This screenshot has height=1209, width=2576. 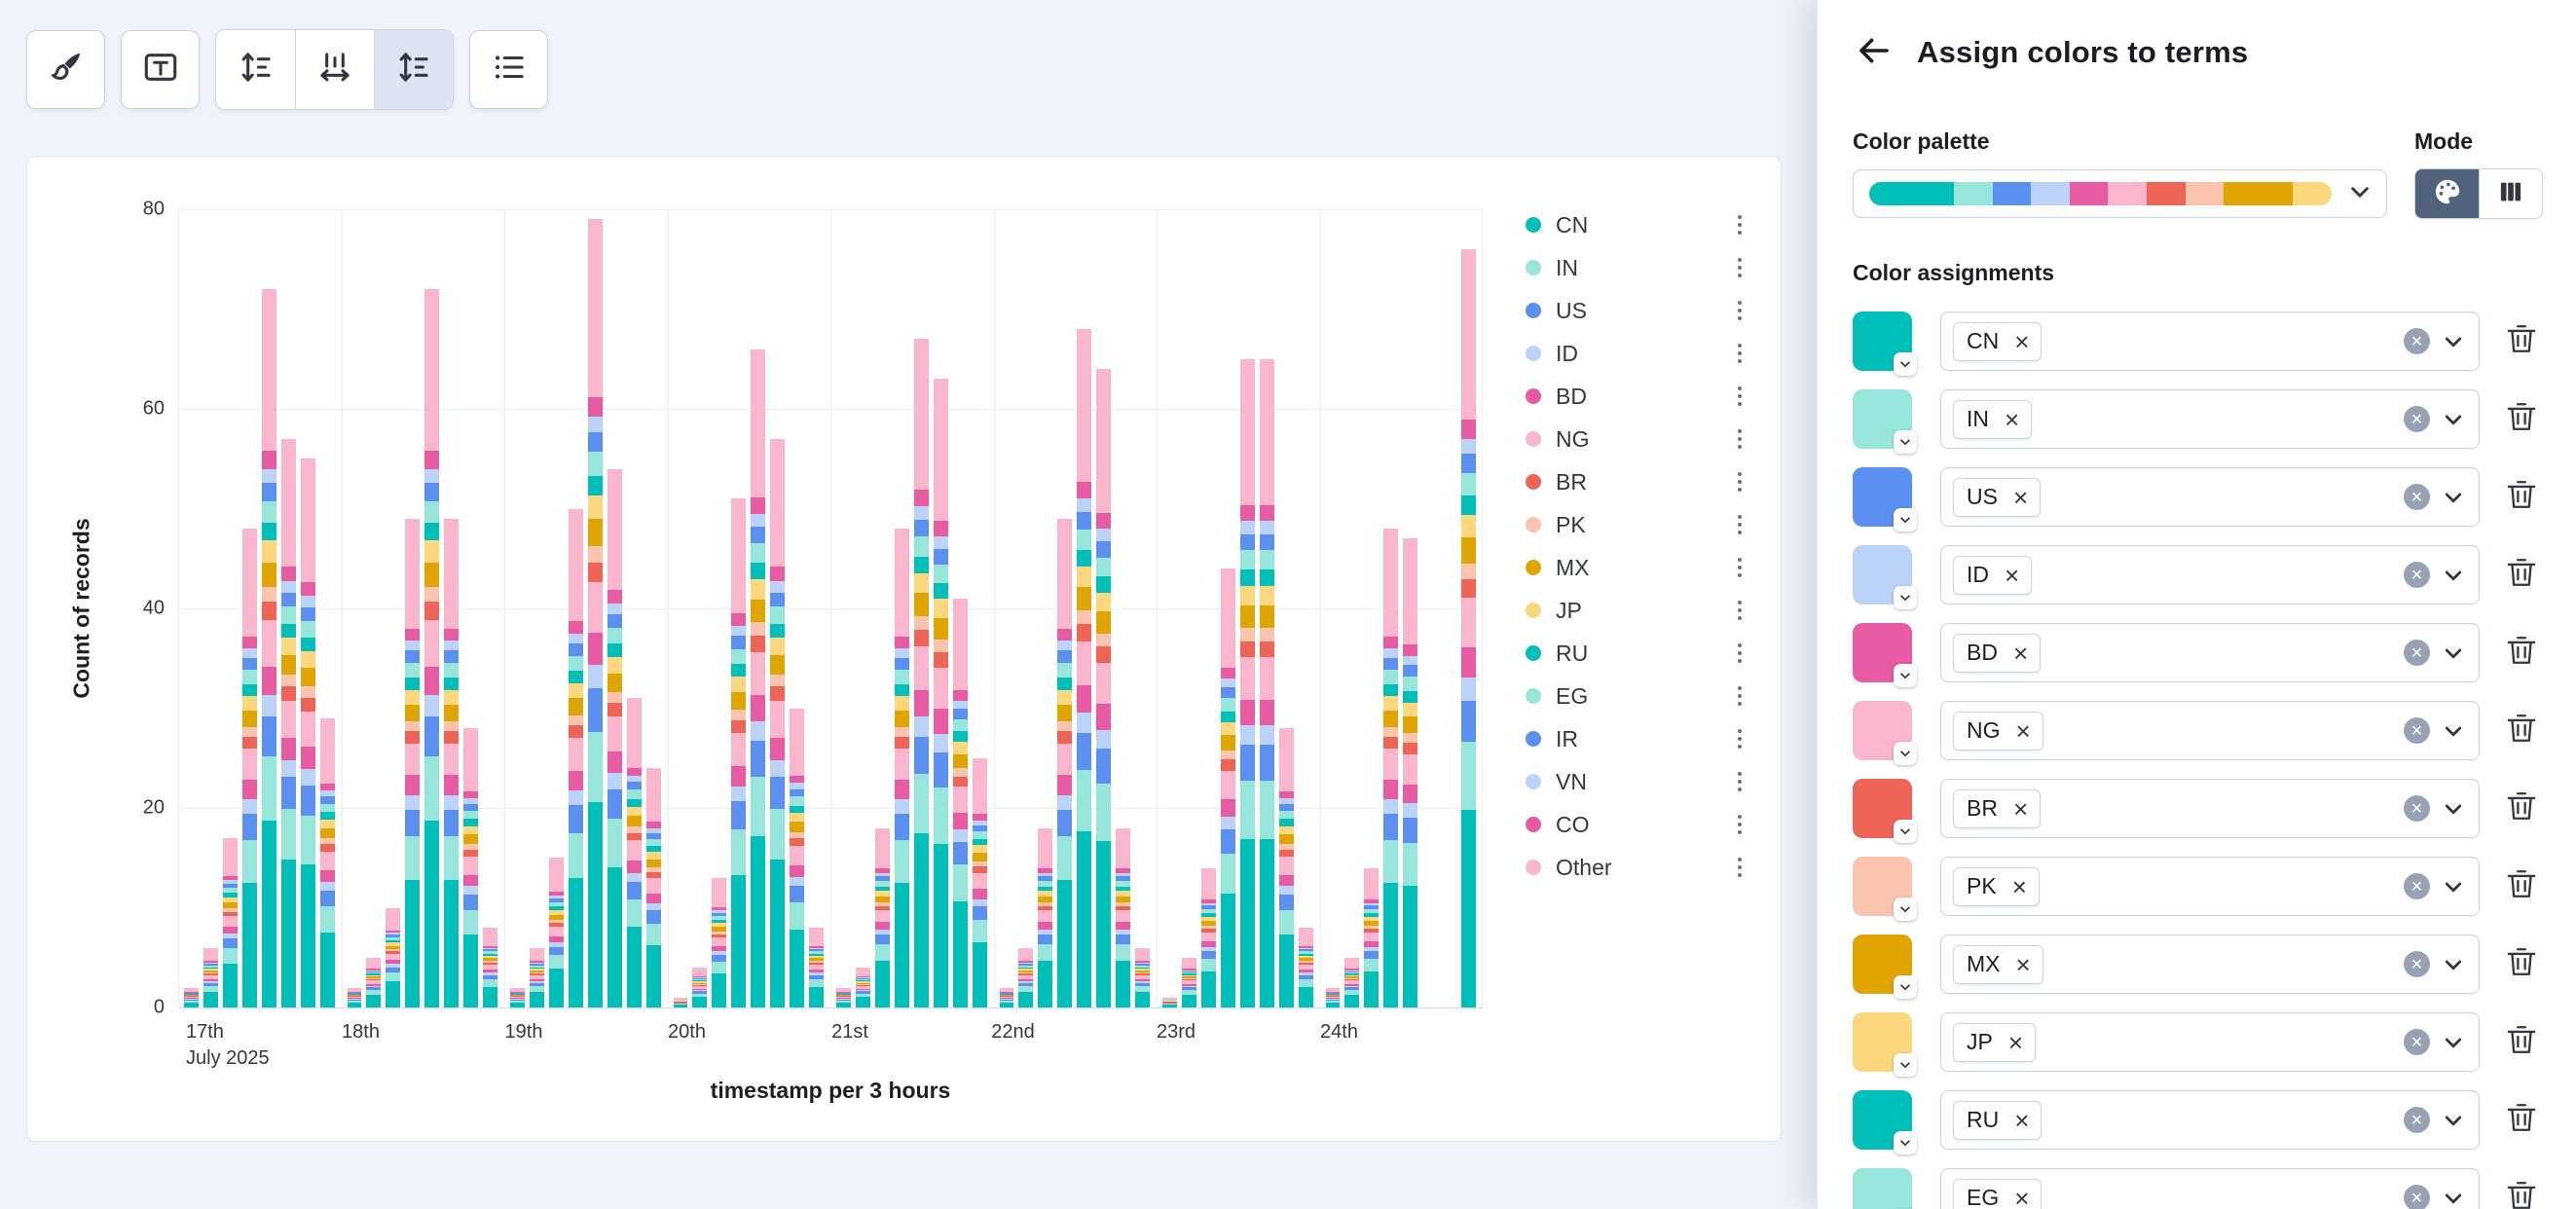 What do you see at coordinates (2210, 886) in the screenshot?
I see `term-combobox: PK × ×` at bounding box center [2210, 886].